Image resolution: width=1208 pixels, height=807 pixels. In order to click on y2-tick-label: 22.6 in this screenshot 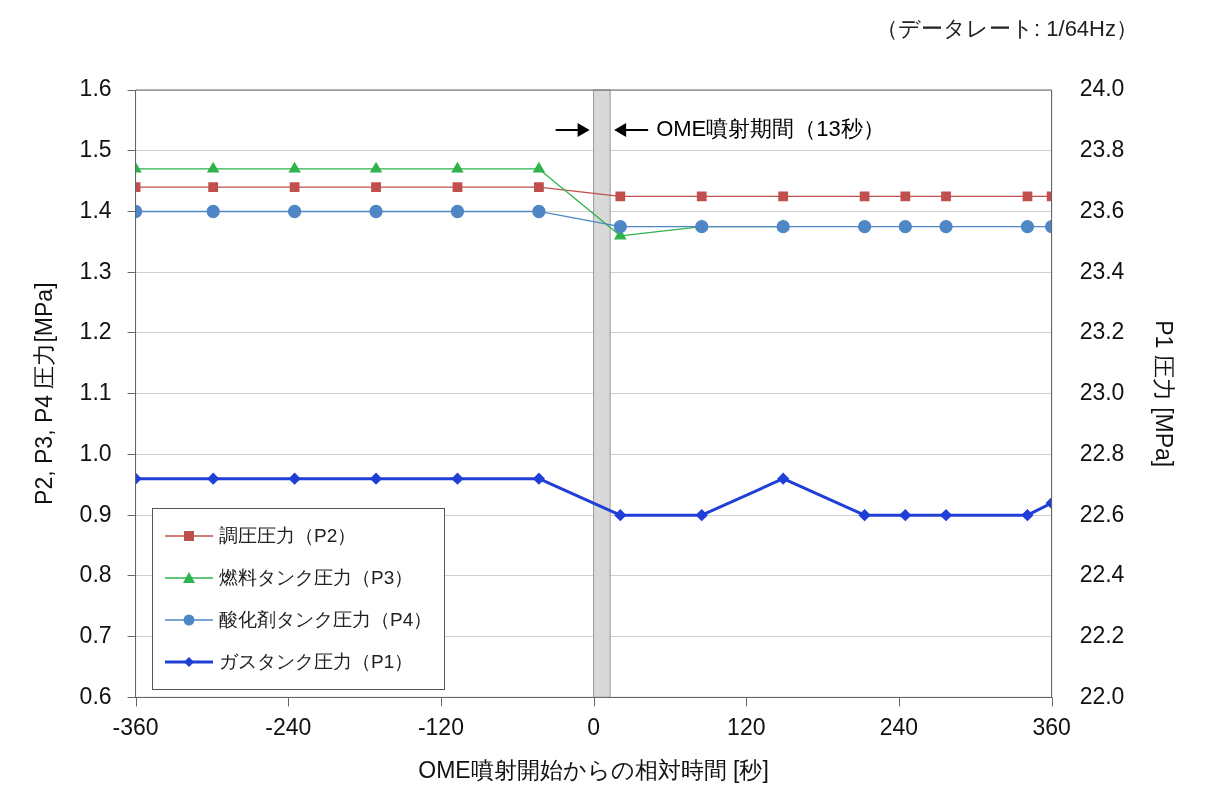, I will do `click(1102, 513)`.